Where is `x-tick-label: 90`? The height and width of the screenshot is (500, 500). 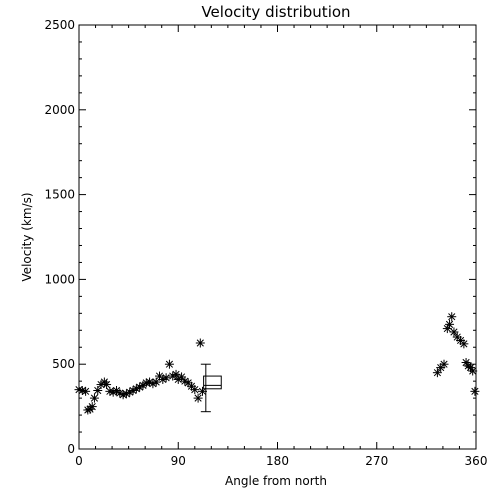
x-tick-label: 90 is located at coordinates (178, 461).